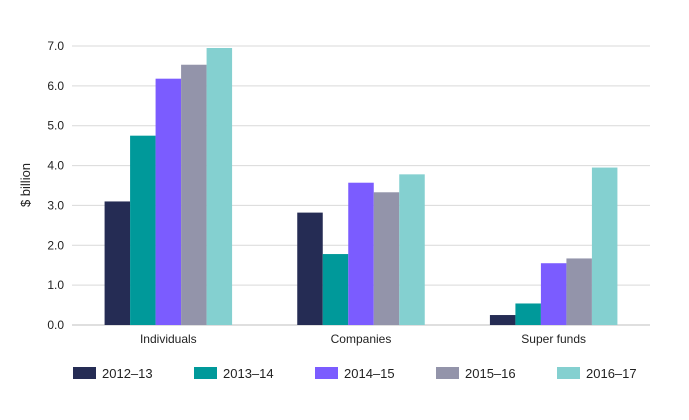 The width and height of the screenshot is (689, 420). What do you see at coordinates (55, 325) in the screenshot?
I see `y-tick-label: 0.0` at bounding box center [55, 325].